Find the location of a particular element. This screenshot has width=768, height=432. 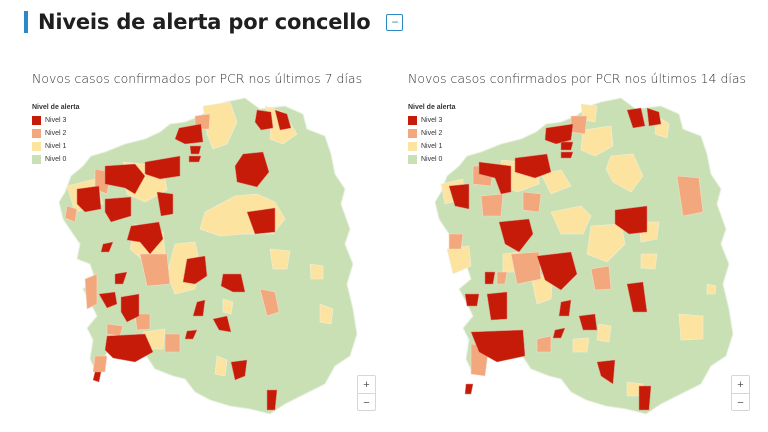

section-header: Niveis de alerta por concello − is located at coordinates (214, 22).